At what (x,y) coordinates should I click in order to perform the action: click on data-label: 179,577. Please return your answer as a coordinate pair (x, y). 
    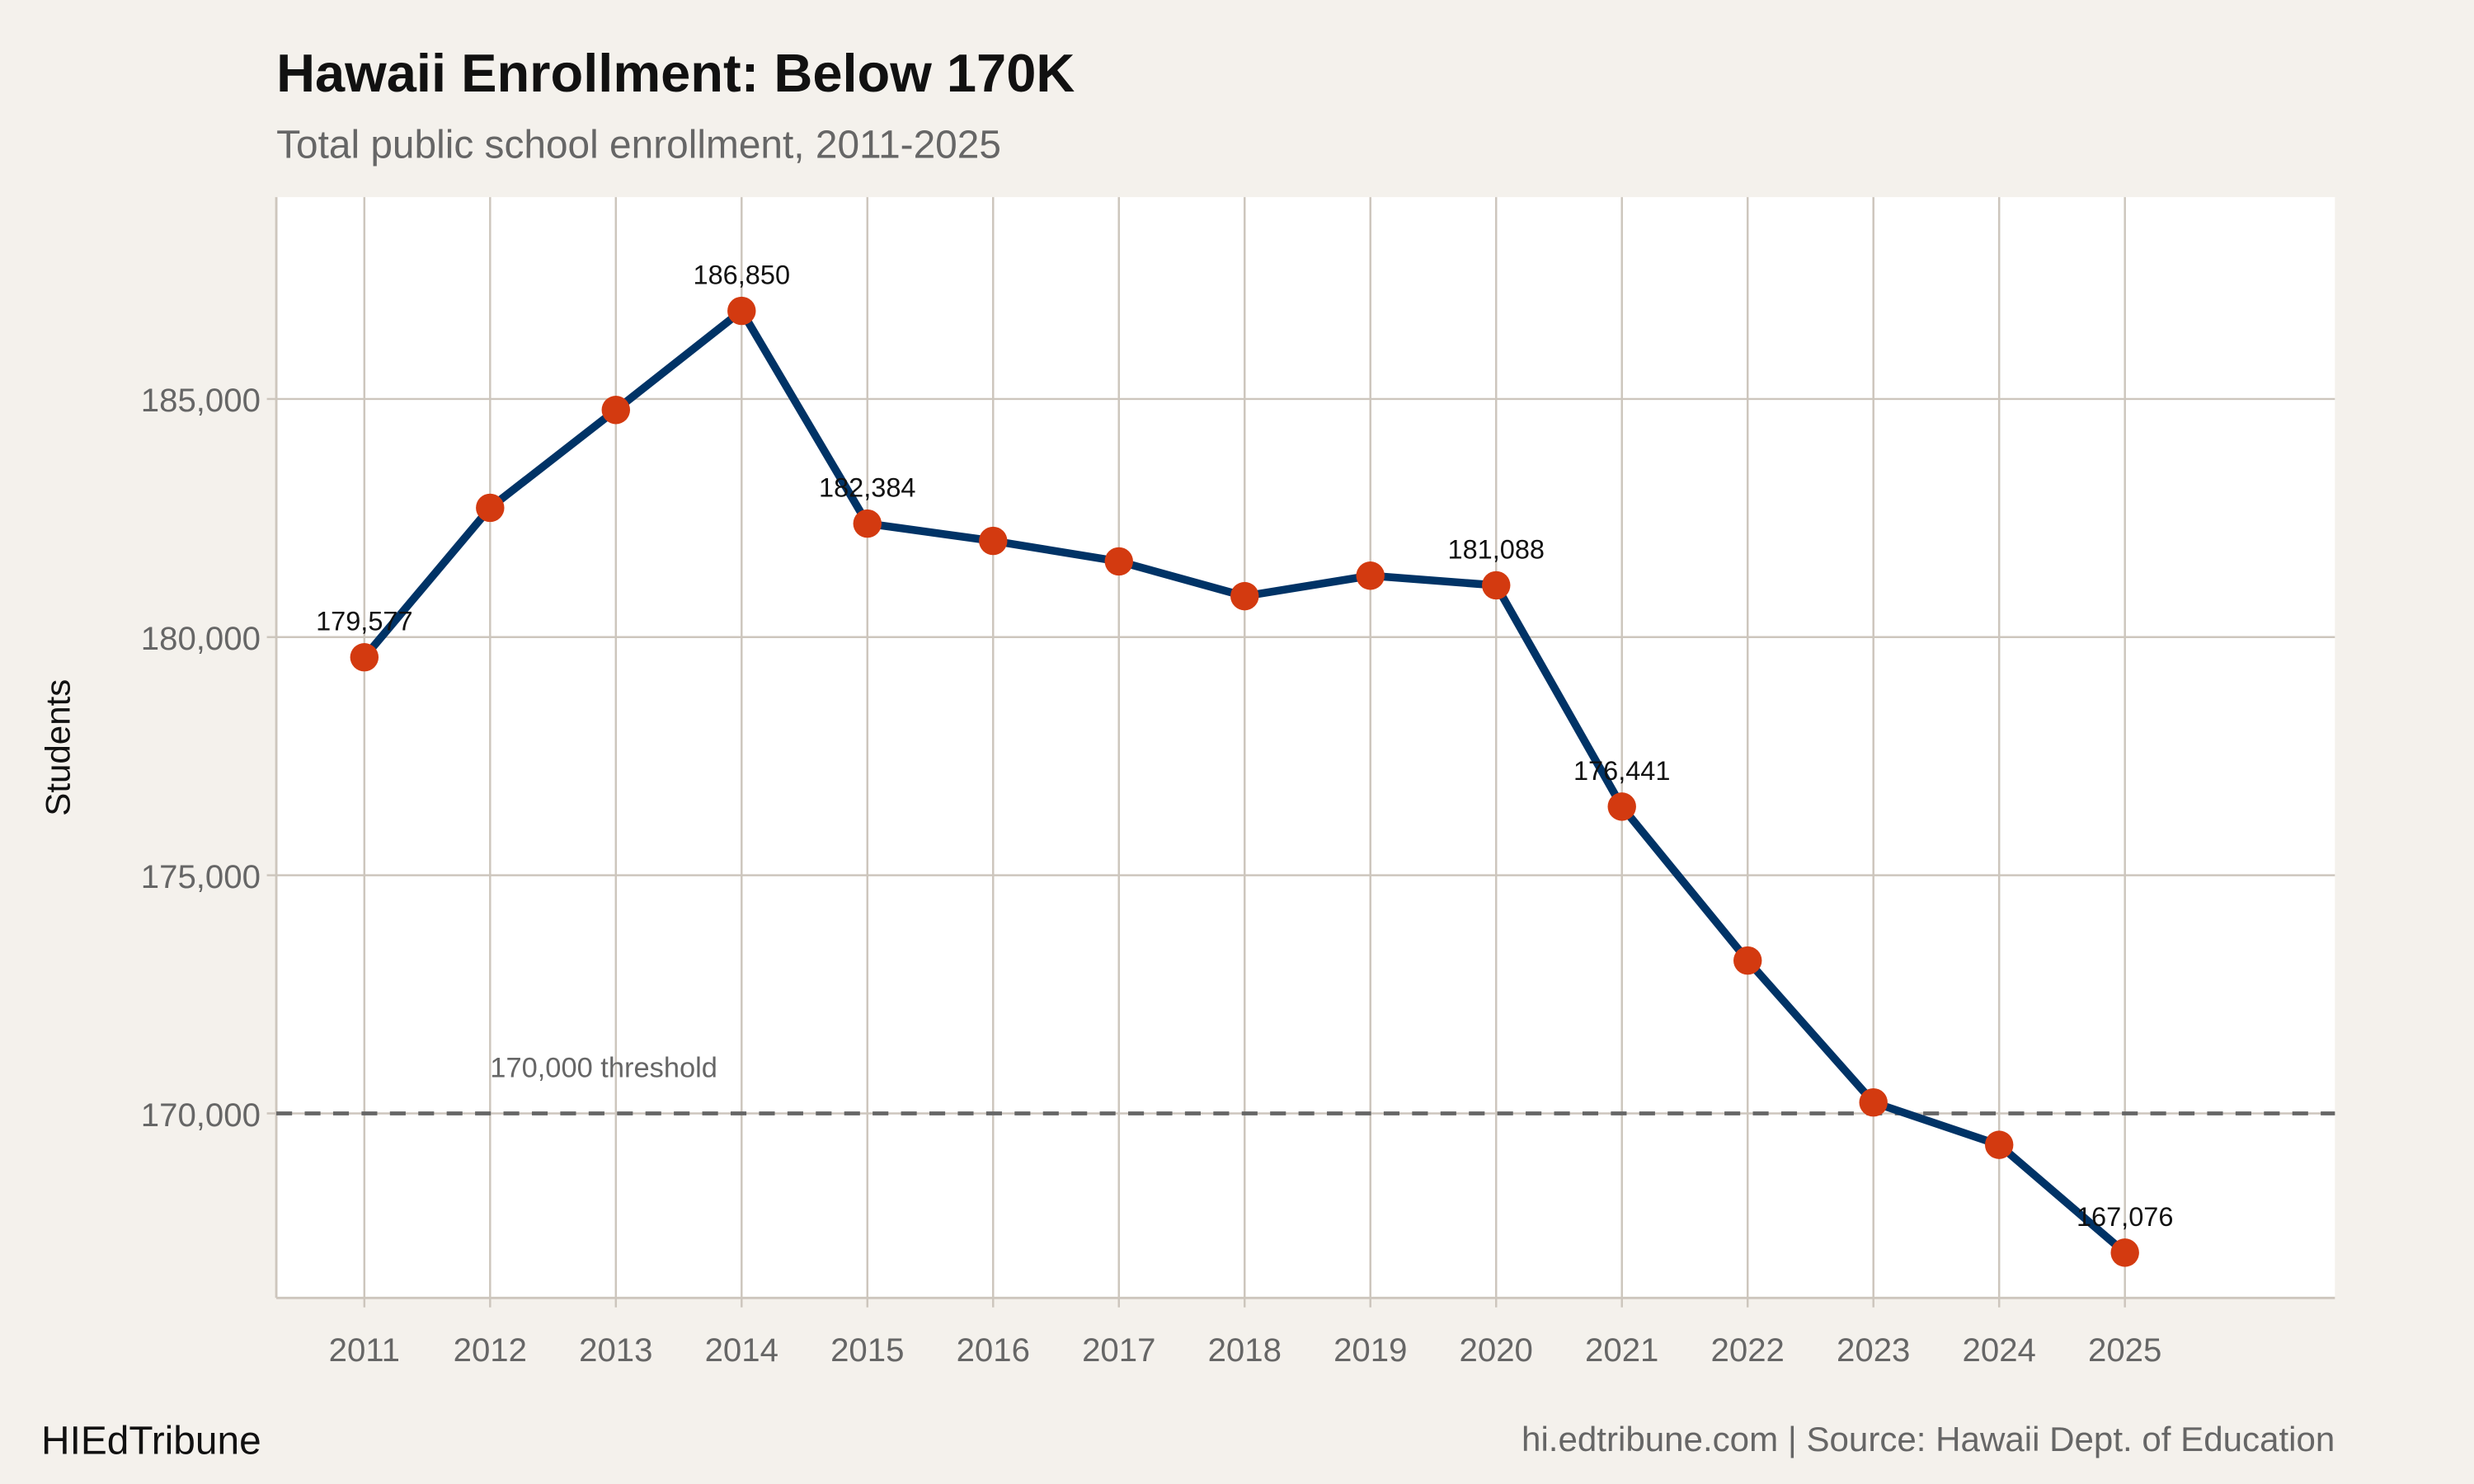
    Looking at the image, I should click on (364, 621).